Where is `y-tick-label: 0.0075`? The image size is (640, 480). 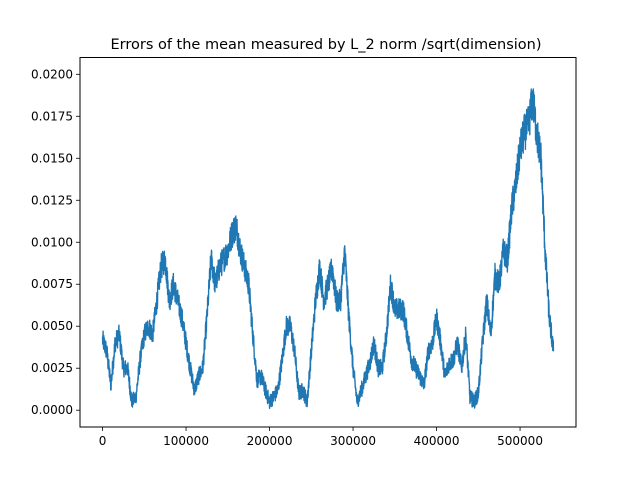
y-tick-label: 0.0075 is located at coordinates (52, 284).